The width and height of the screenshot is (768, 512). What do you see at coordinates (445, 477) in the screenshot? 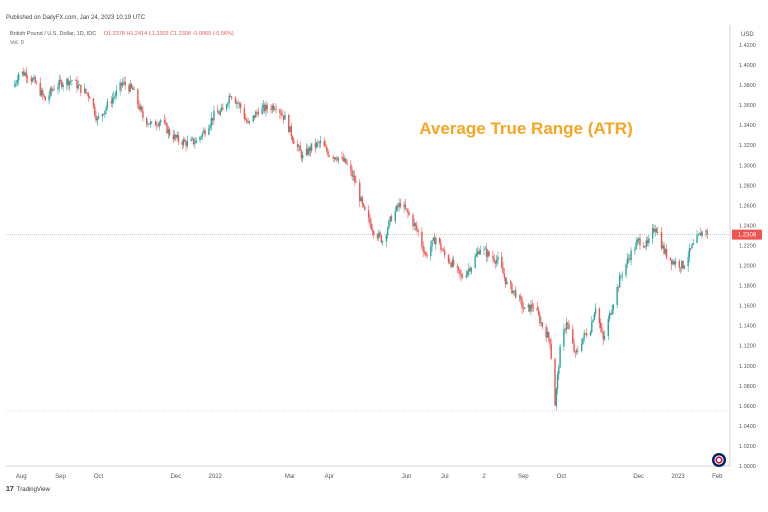
I see `x-tick-label: Jul` at bounding box center [445, 477].